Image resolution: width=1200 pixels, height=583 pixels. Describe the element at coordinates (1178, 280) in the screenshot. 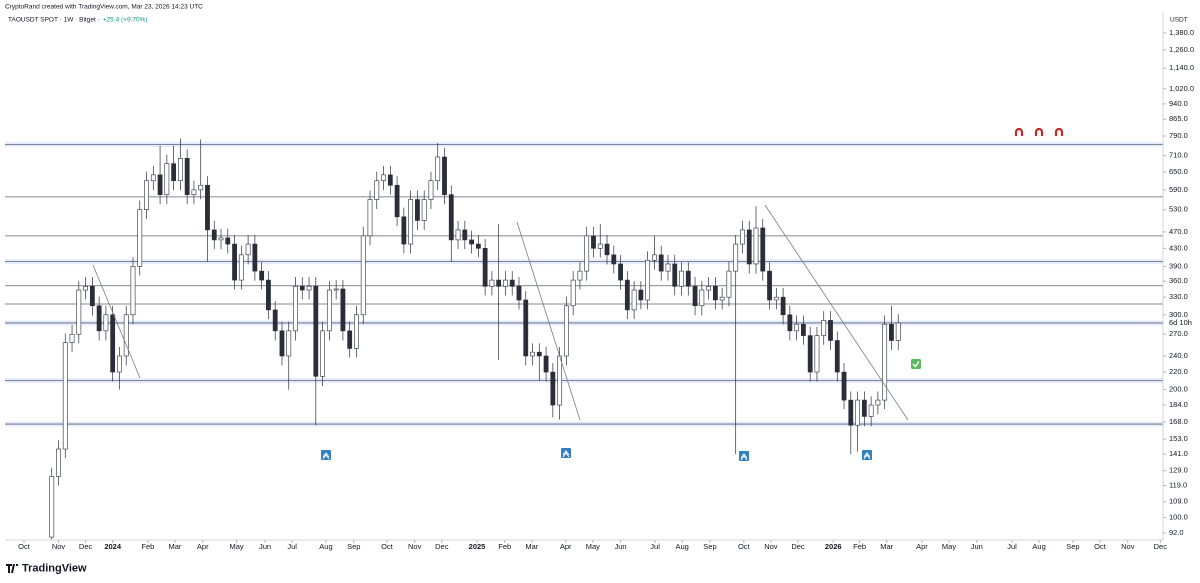

I see `y-tick-label: 360.0` at that location.